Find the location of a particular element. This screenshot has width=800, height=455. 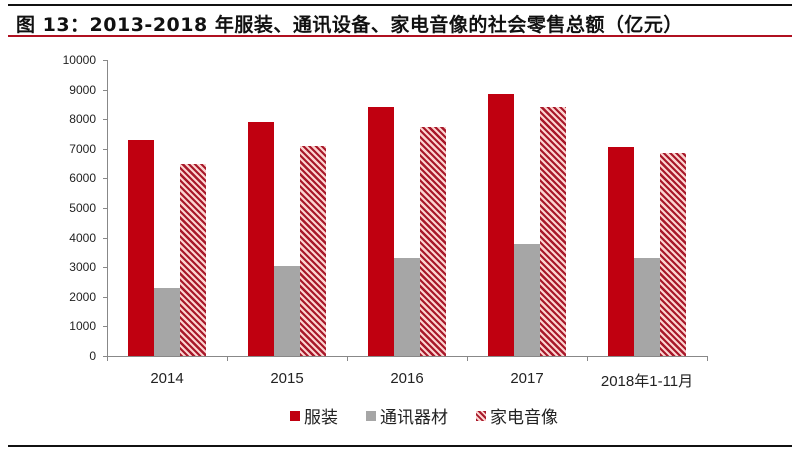

x-axis is located at coordinates (407, 356).